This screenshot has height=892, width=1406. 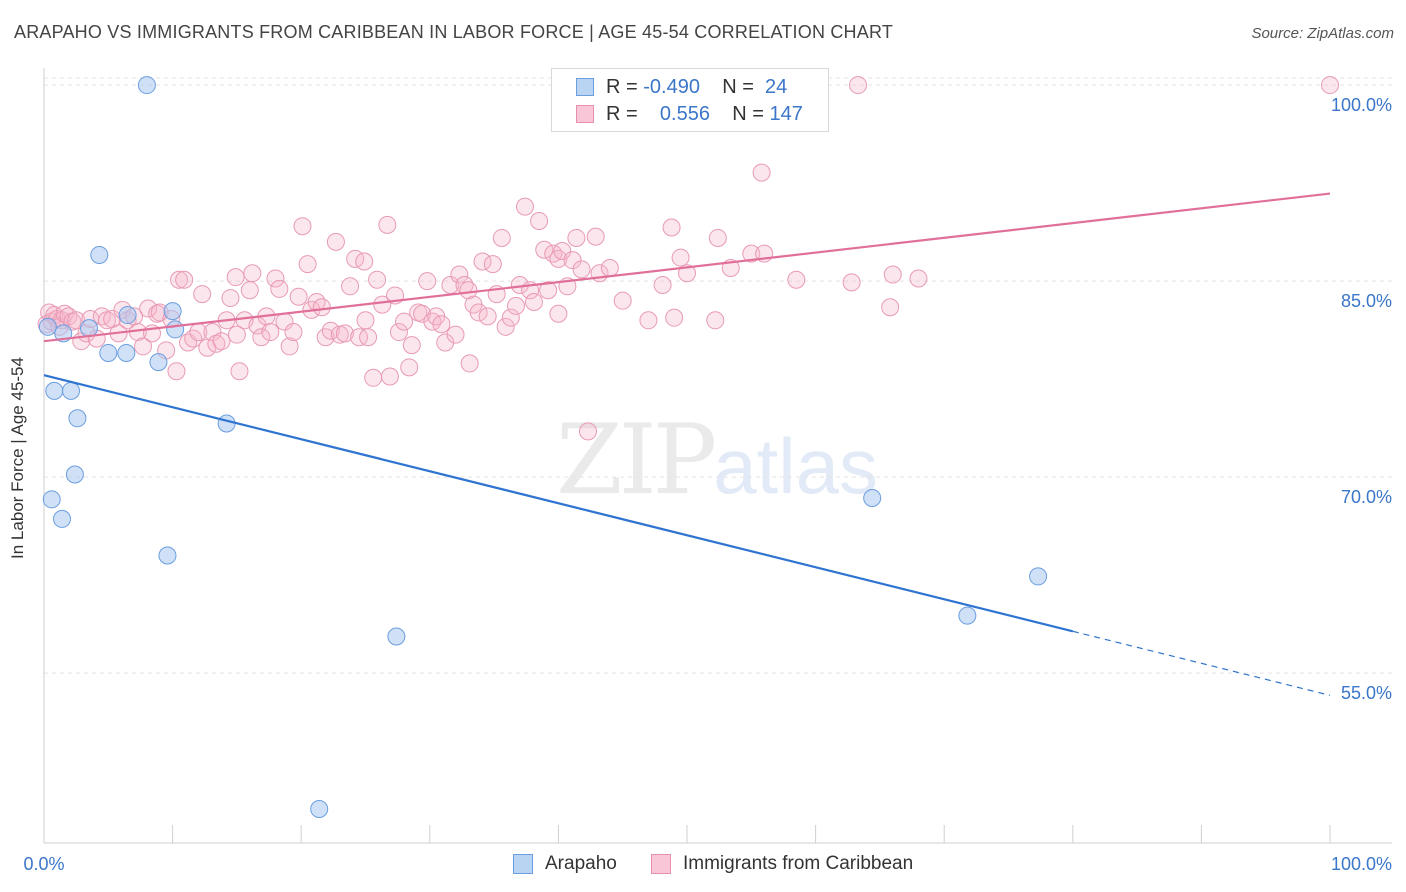 What do you see at coordinates (738, 86) in the screenshot?
I see `legend-n-label: N =` at bounding box center [738, 86].